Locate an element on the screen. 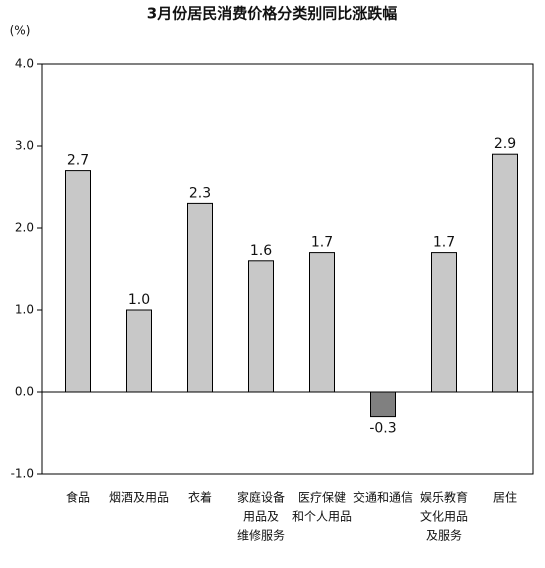 Image resolution: width=545 pixels, height=568 pixels. x-tick-label: 家庭设备 is located at coordinates (261, 497).